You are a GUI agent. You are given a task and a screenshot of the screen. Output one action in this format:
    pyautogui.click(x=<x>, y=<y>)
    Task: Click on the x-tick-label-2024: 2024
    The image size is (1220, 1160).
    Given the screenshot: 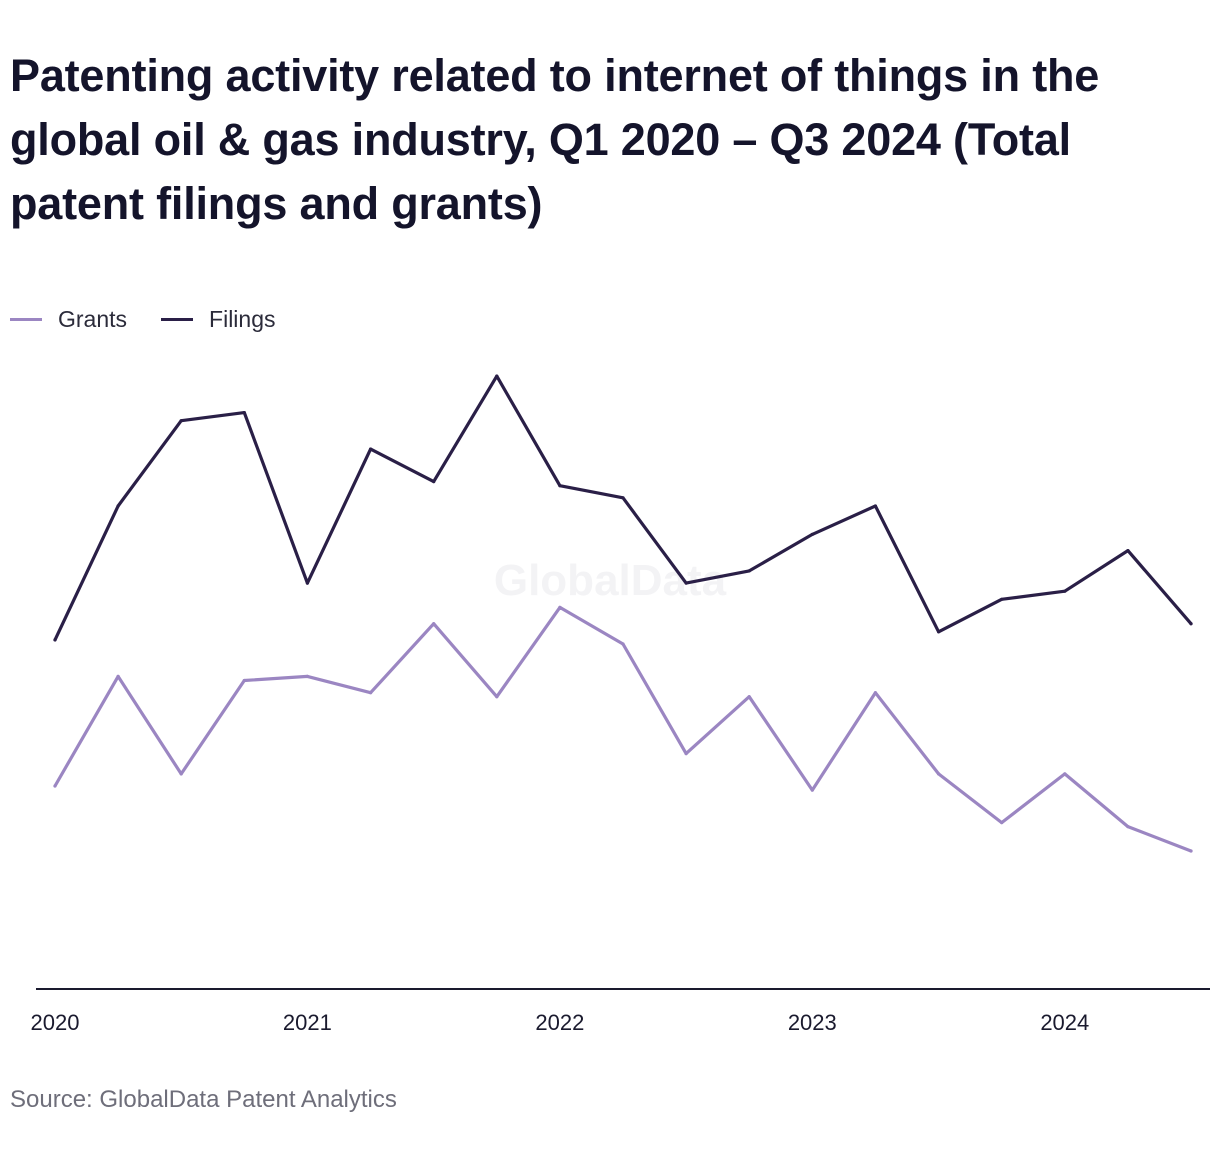 What is the action you would take?
    pyautogui.click(x=1064, y=1022)
    